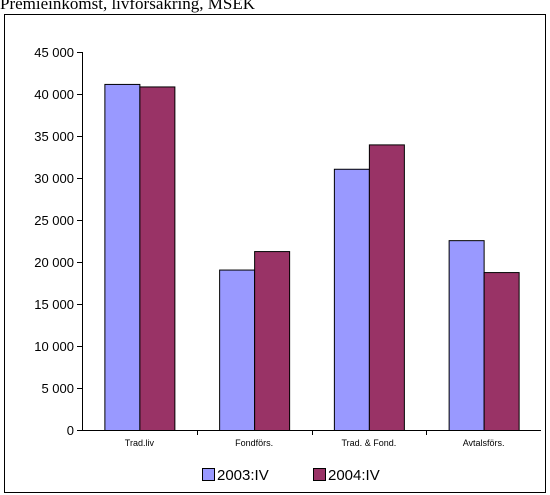 Image resolution: width=550 pixels, height=495 pixels. What do you see at coordinates (254, 443) in the screenshot?
I see `x-category-label: Fondförs.` at bounding box center [254, 443].